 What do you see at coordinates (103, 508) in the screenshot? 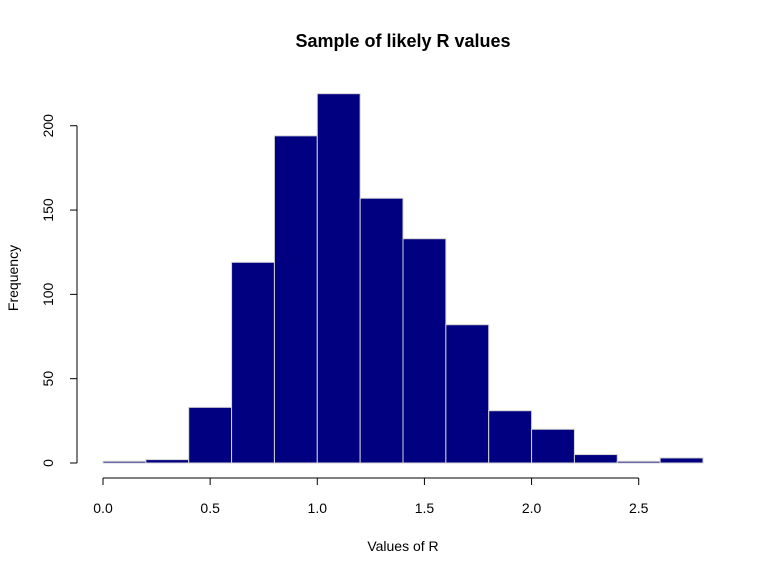
I see `x-tick-label: 0.0` at bounding box center [103, 508].